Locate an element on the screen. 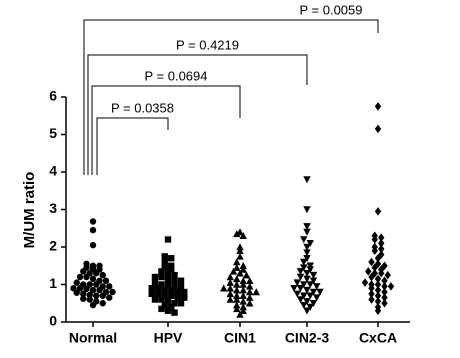 The image size is (460, 358). p-value: P = 0.0358 is located at coordinates (142, 107).